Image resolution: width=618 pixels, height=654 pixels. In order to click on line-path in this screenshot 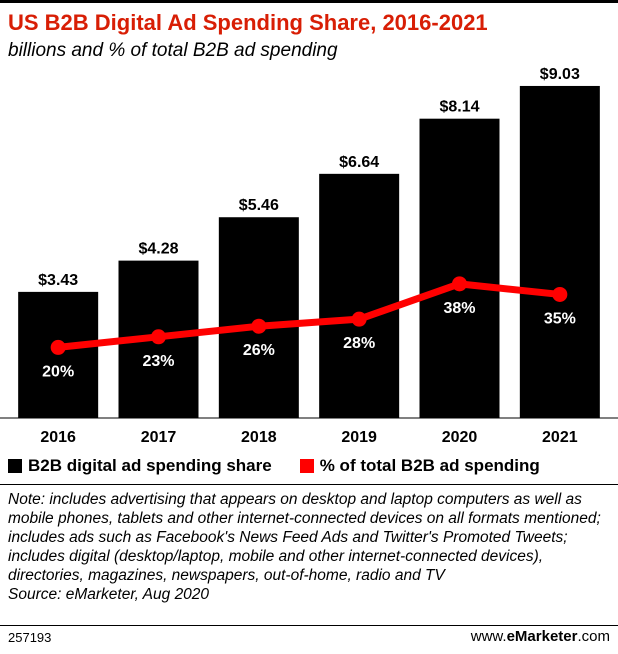, I will do `click(309, 315)`.